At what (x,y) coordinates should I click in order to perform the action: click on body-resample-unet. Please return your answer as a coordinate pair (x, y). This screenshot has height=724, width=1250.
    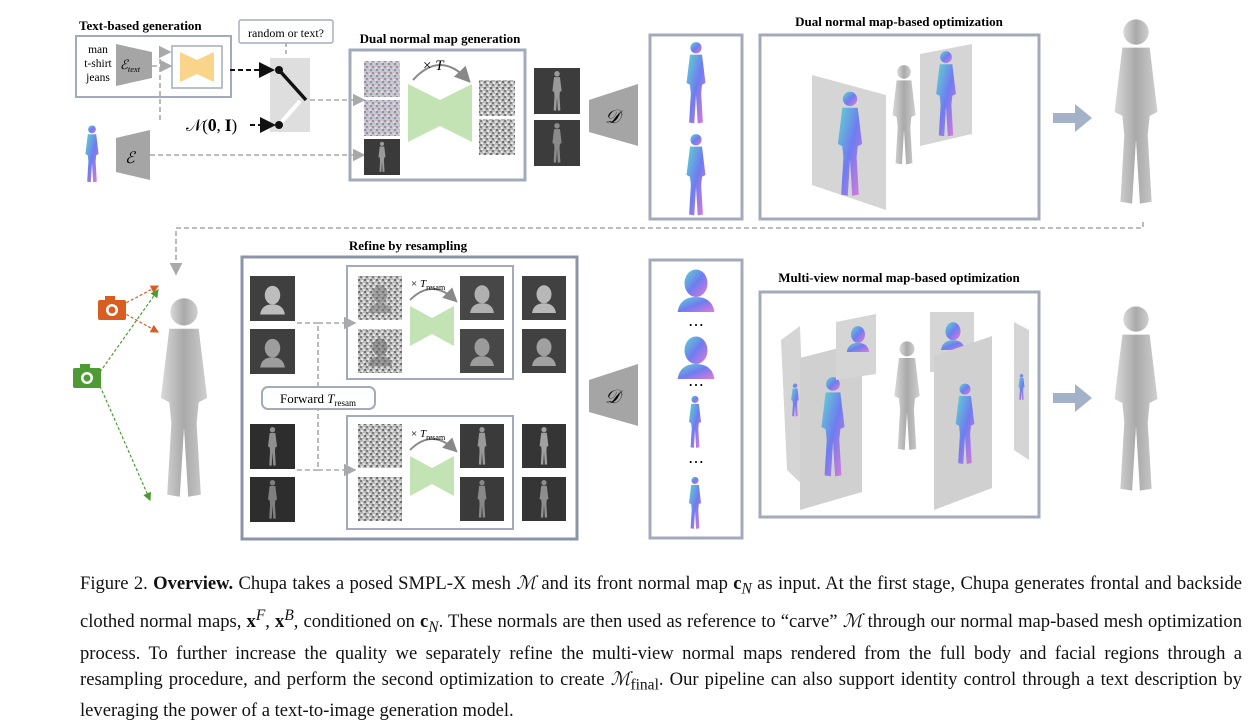
    Looking at the image, I should click on (432, 476).